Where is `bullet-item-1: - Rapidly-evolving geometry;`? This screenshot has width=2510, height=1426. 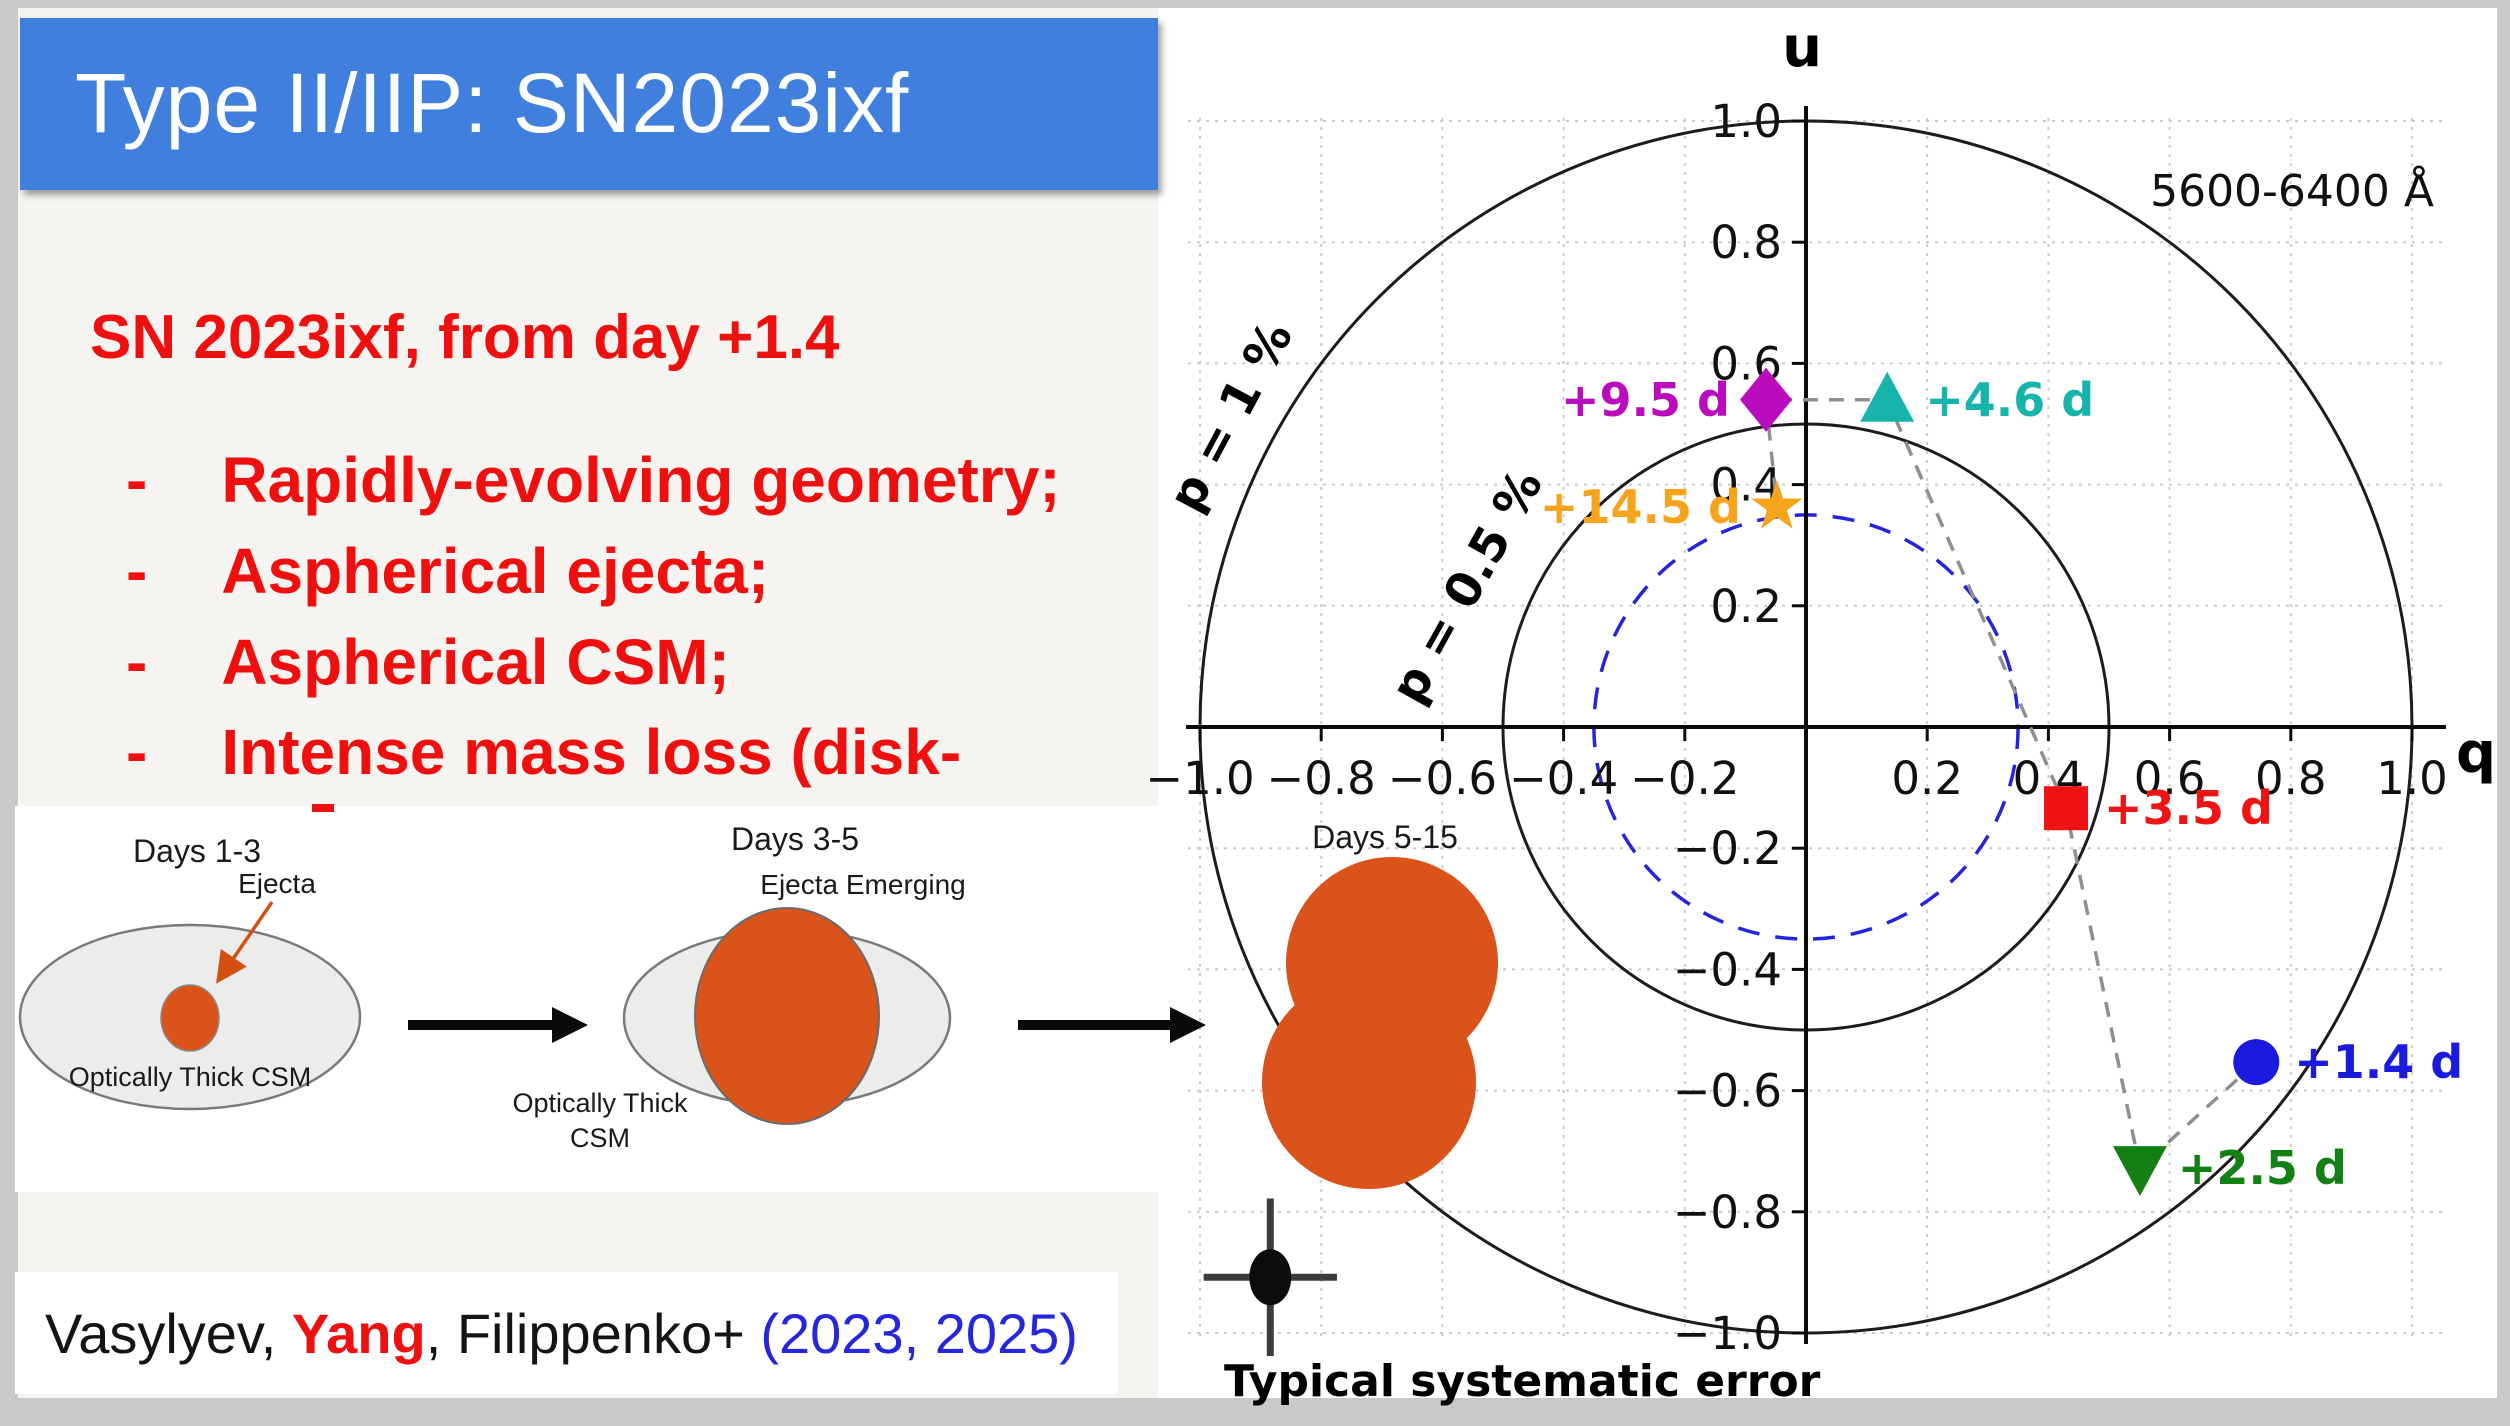 bullet-item-1: - Rapidly-evolving geometry; is located at coordinates (593, 480).